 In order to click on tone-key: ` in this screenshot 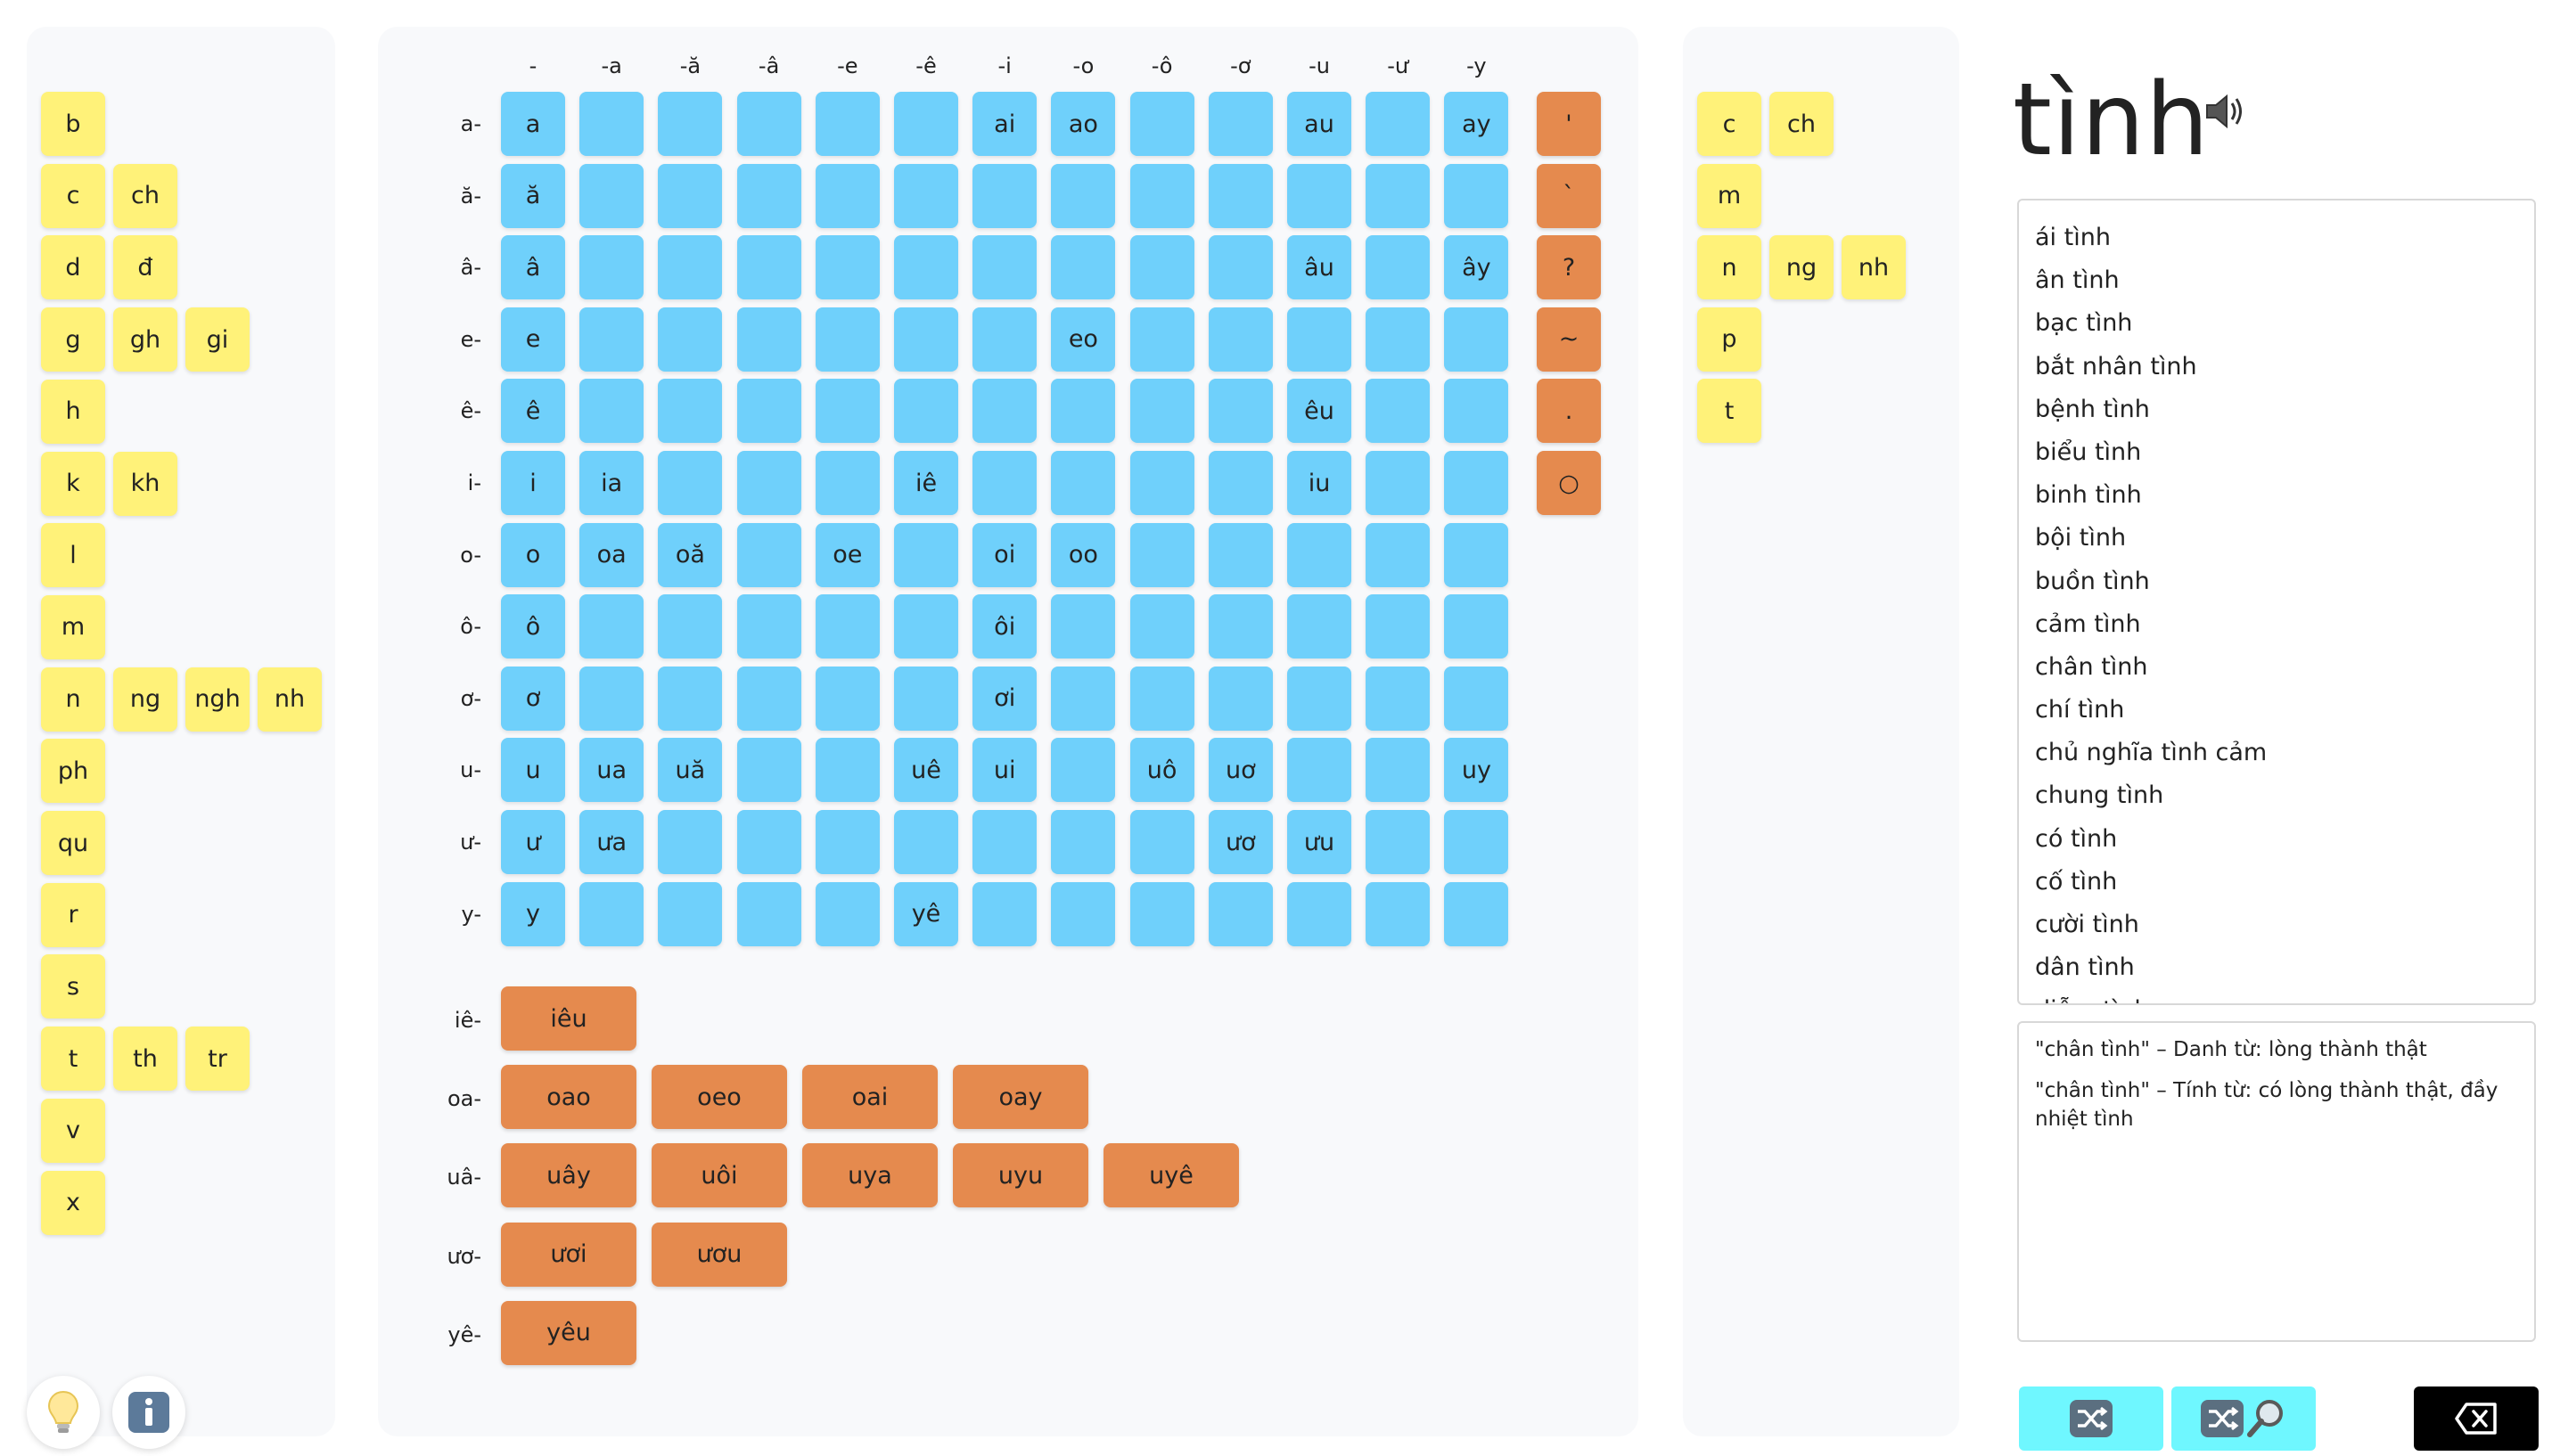, I will do `click(1569, 195)`.